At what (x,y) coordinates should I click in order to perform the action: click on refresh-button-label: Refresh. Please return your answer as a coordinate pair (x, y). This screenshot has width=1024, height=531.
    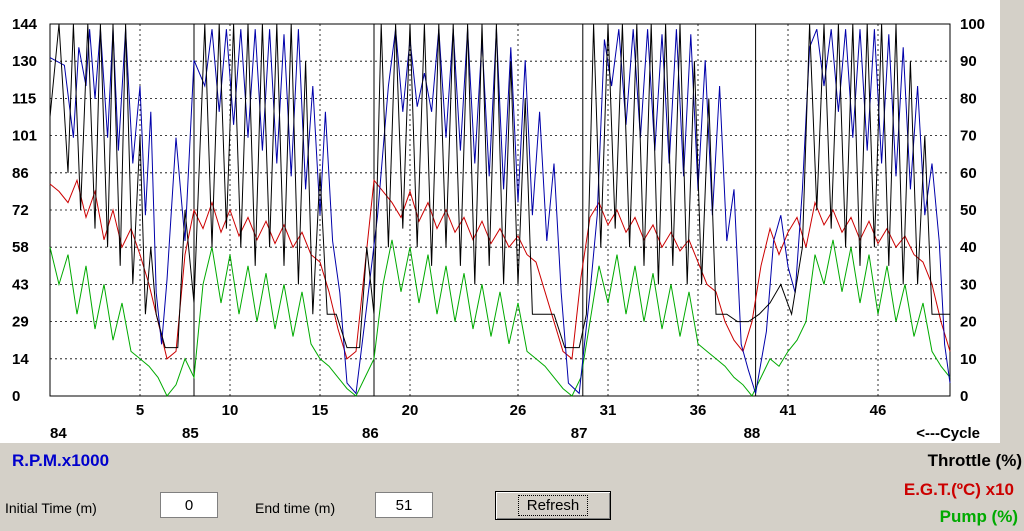
    Looking at the image, I should click on (553, 505).